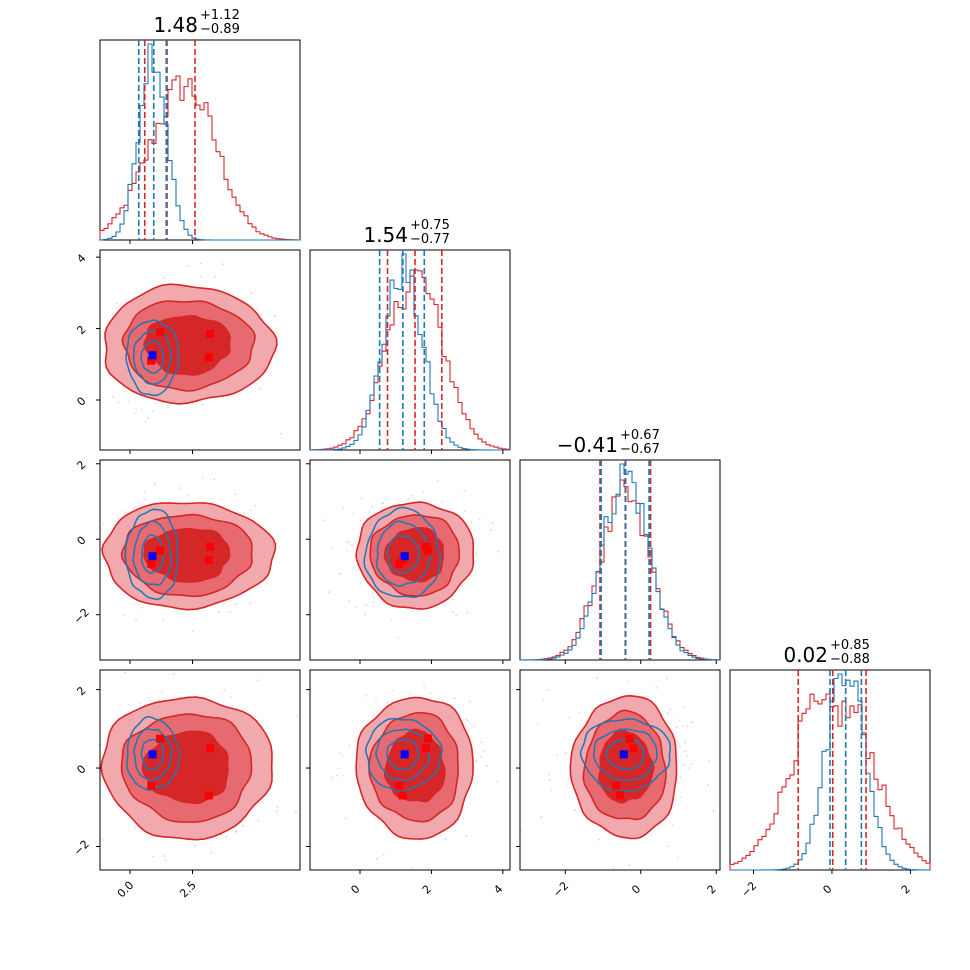 This screenshot has height=970, width=970. I want to click on x-tick-label: 0.0, so click(126, 890).